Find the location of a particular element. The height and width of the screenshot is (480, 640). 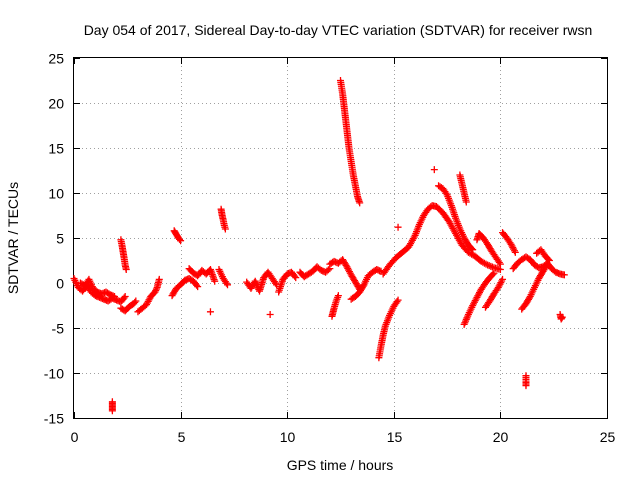

y-tick-label: 5 is located at coordinates (60, 239).